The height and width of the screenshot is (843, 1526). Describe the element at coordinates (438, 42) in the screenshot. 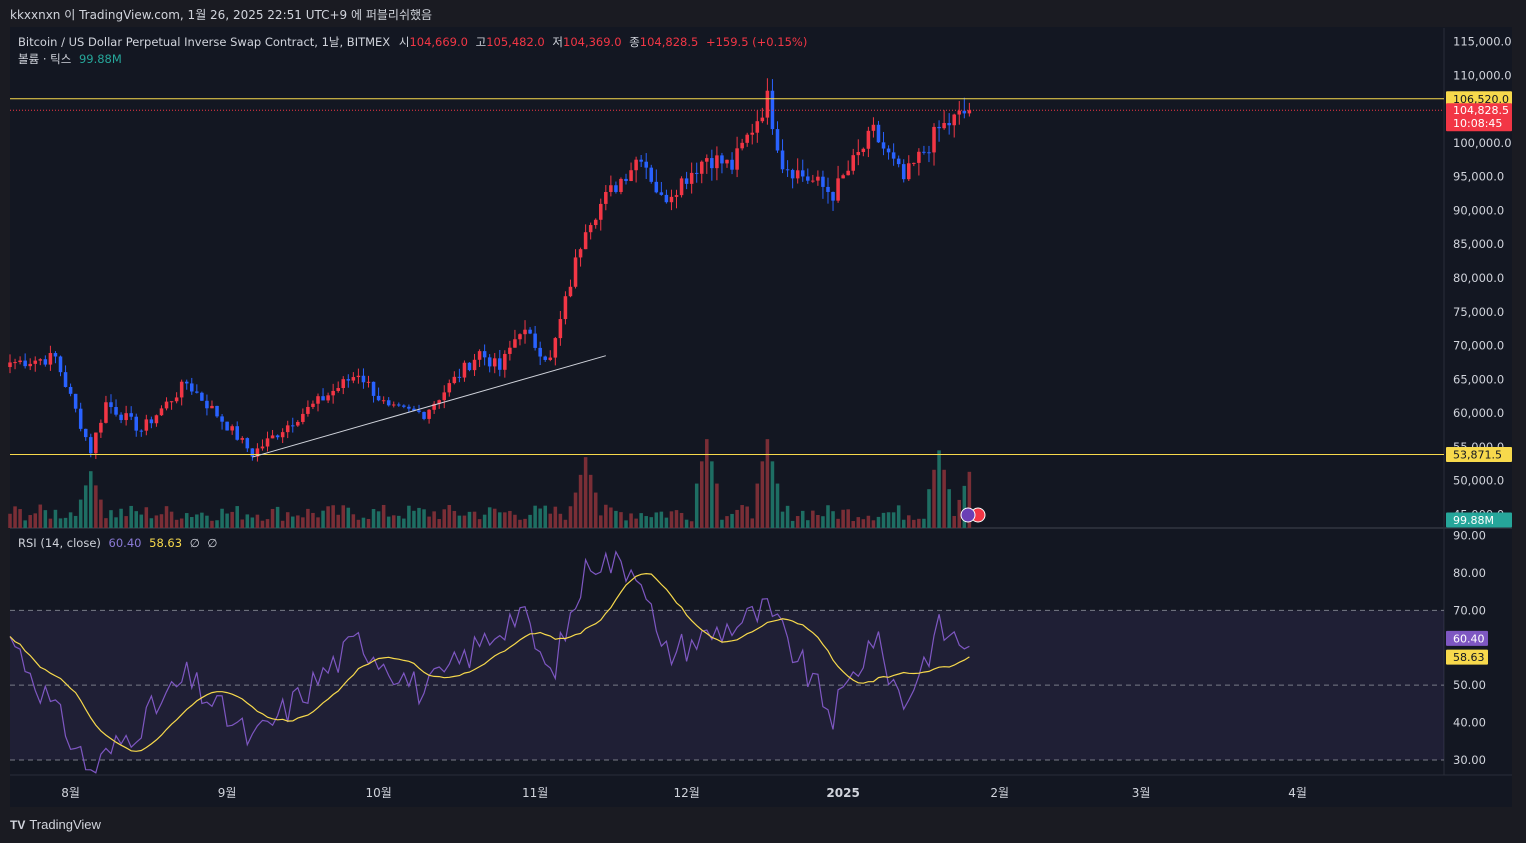

I see `open-value: 104,669.0` at that location.